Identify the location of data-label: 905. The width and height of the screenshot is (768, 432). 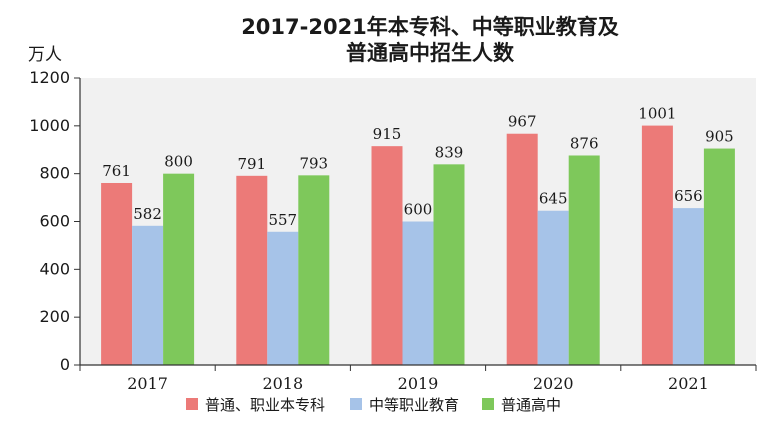
(719, 137).